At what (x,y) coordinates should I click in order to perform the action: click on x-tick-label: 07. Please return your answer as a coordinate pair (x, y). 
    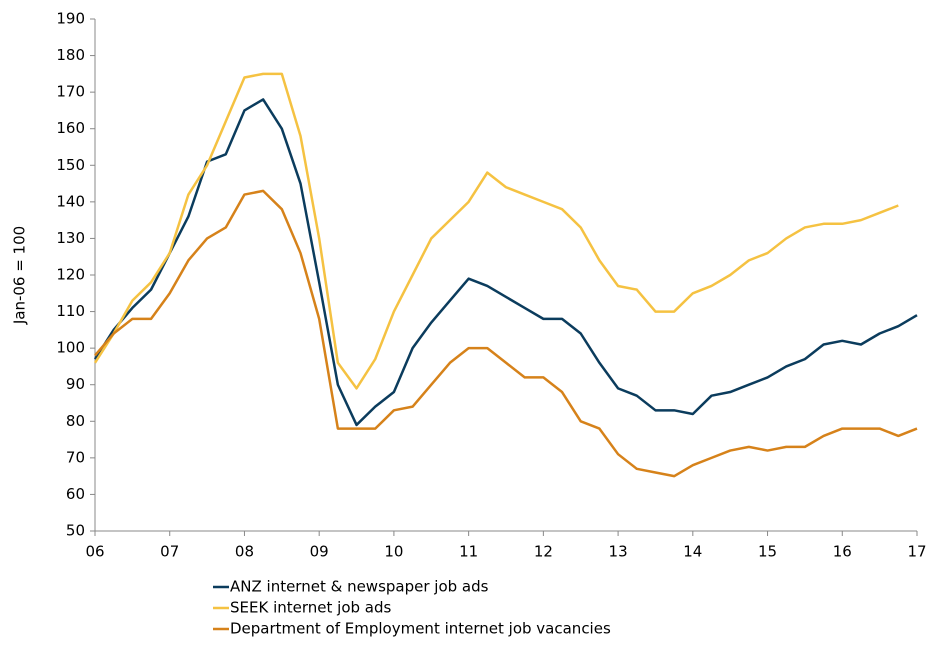
    Looking at the image, I should click on (169, 552).